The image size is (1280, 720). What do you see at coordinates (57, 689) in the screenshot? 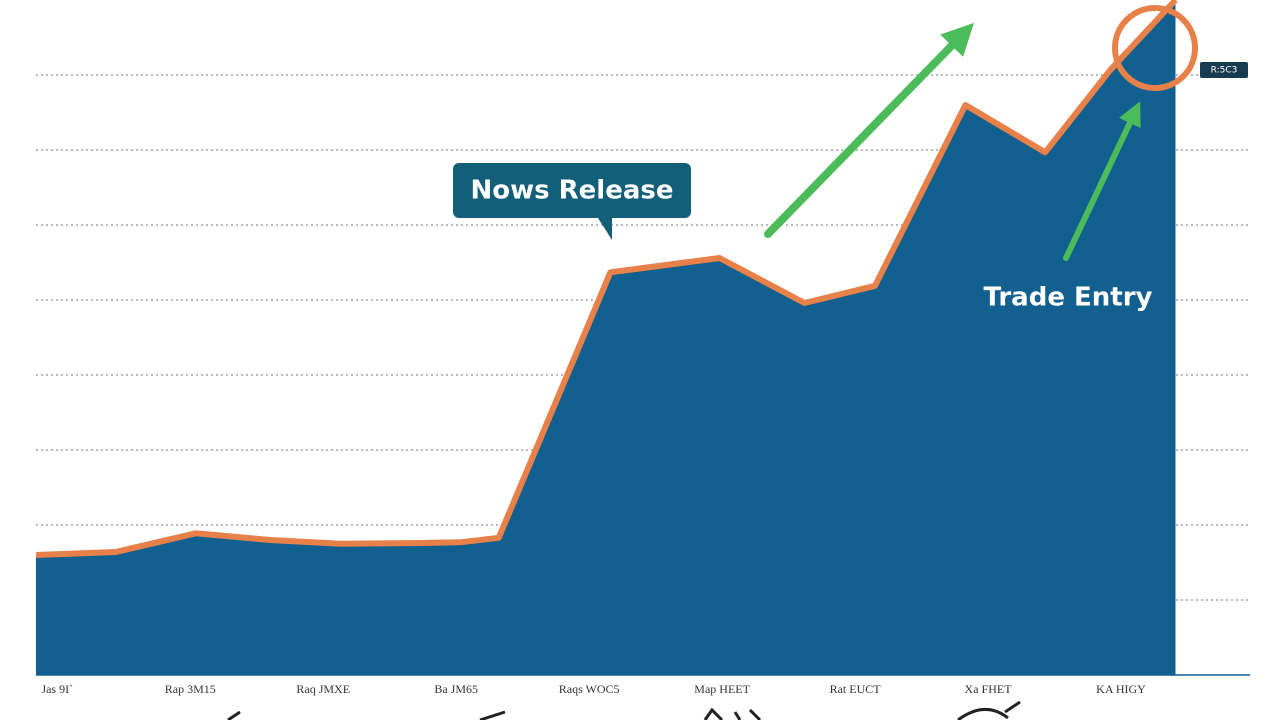
I see `x-tick-label: Jas 9I`` at bounding box center [57, 689].